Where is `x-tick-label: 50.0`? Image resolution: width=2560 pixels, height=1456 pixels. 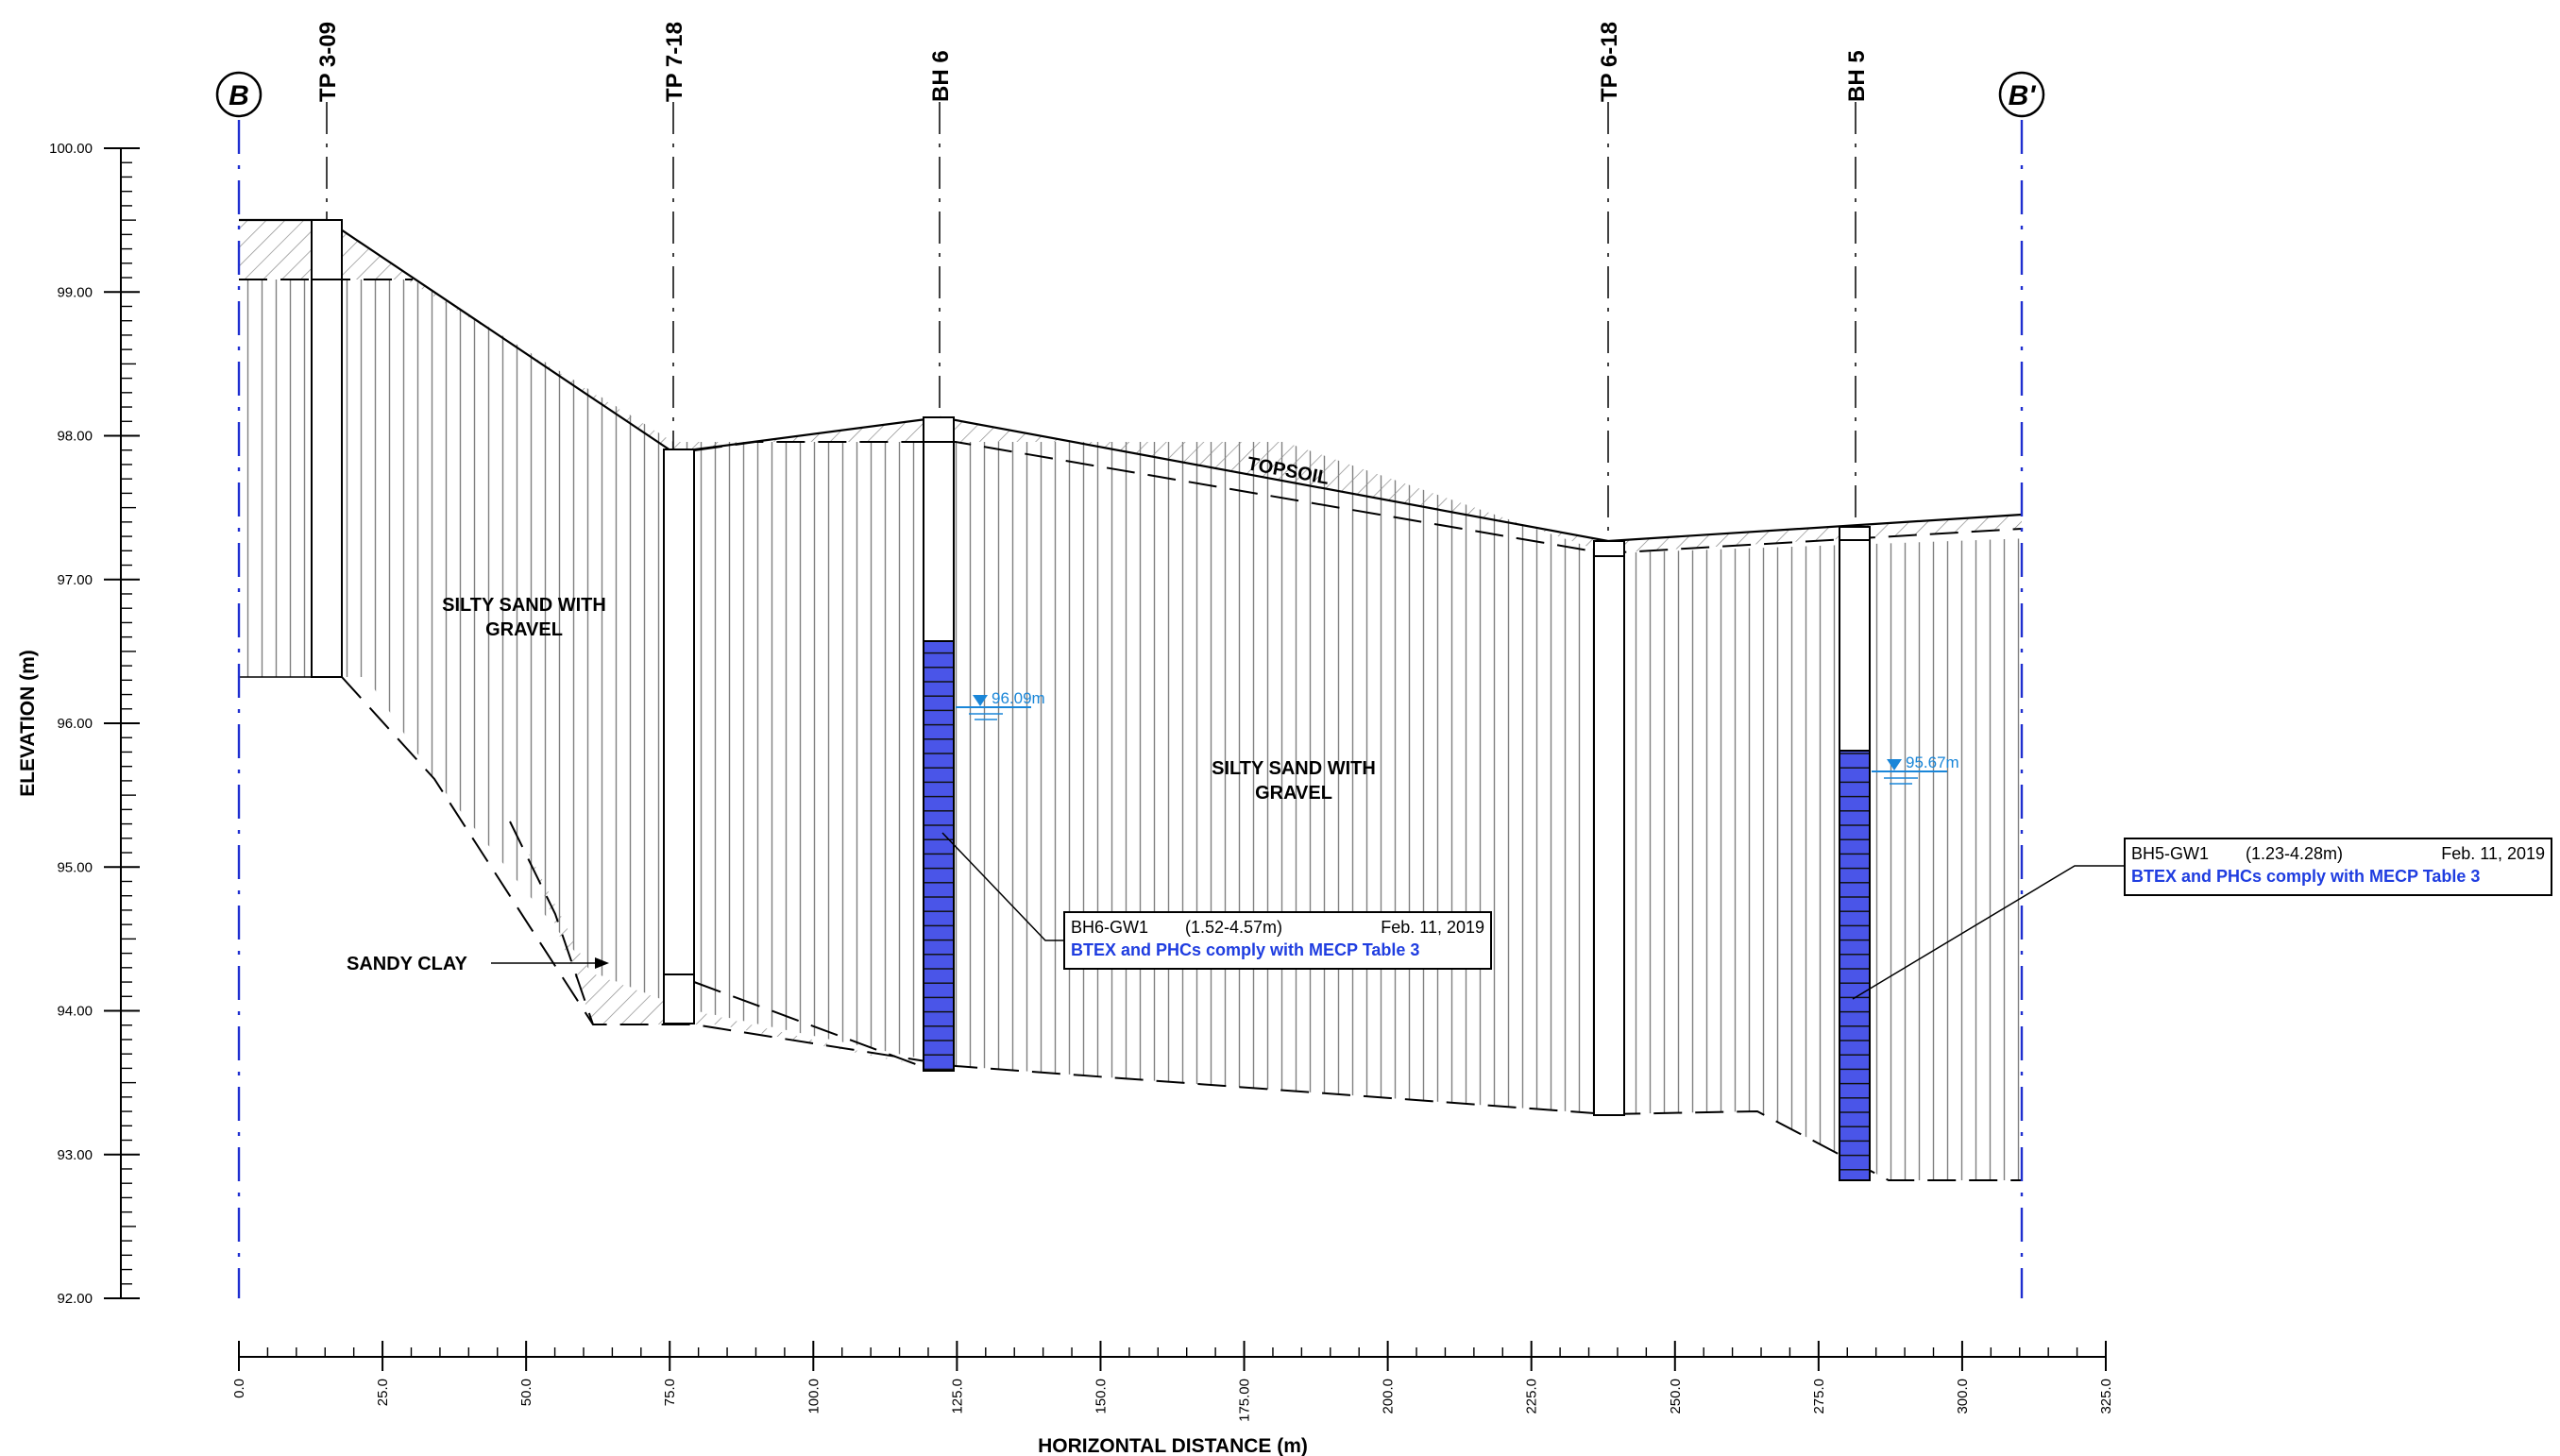 x-tick-label: 50.0 is located at coordinates (526, 1392).